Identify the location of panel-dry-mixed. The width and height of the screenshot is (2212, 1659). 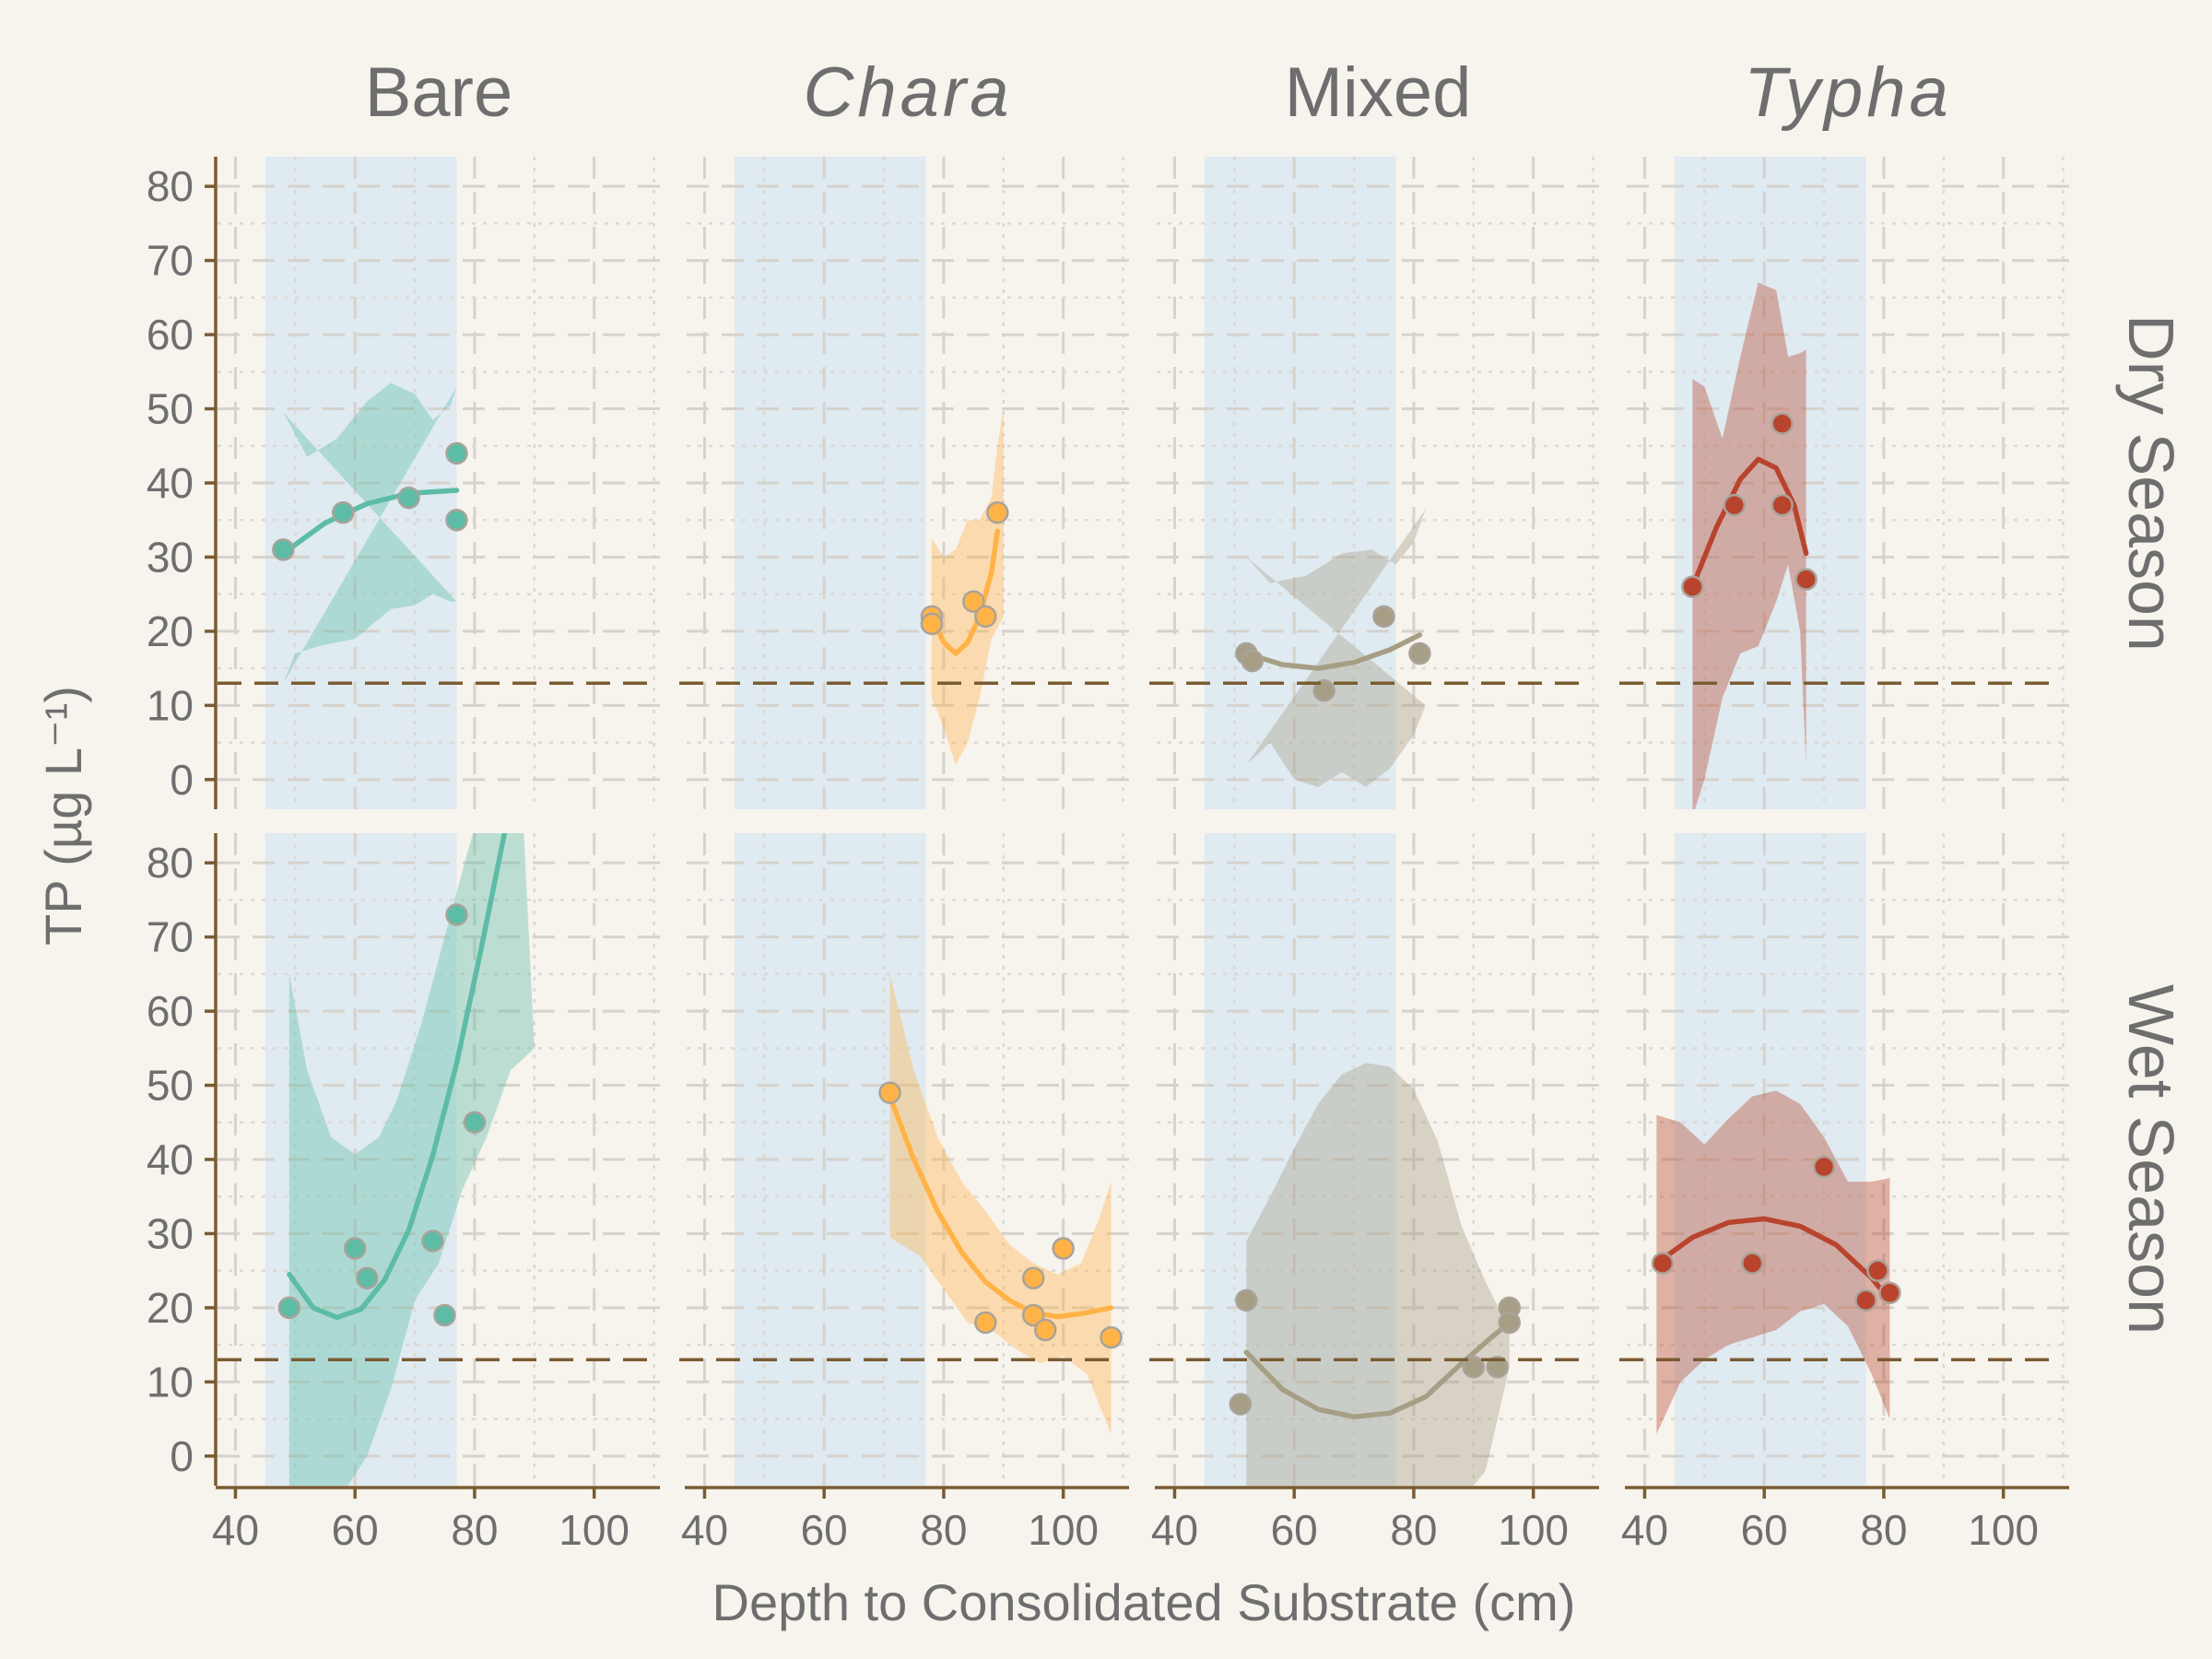
(1378, 483).